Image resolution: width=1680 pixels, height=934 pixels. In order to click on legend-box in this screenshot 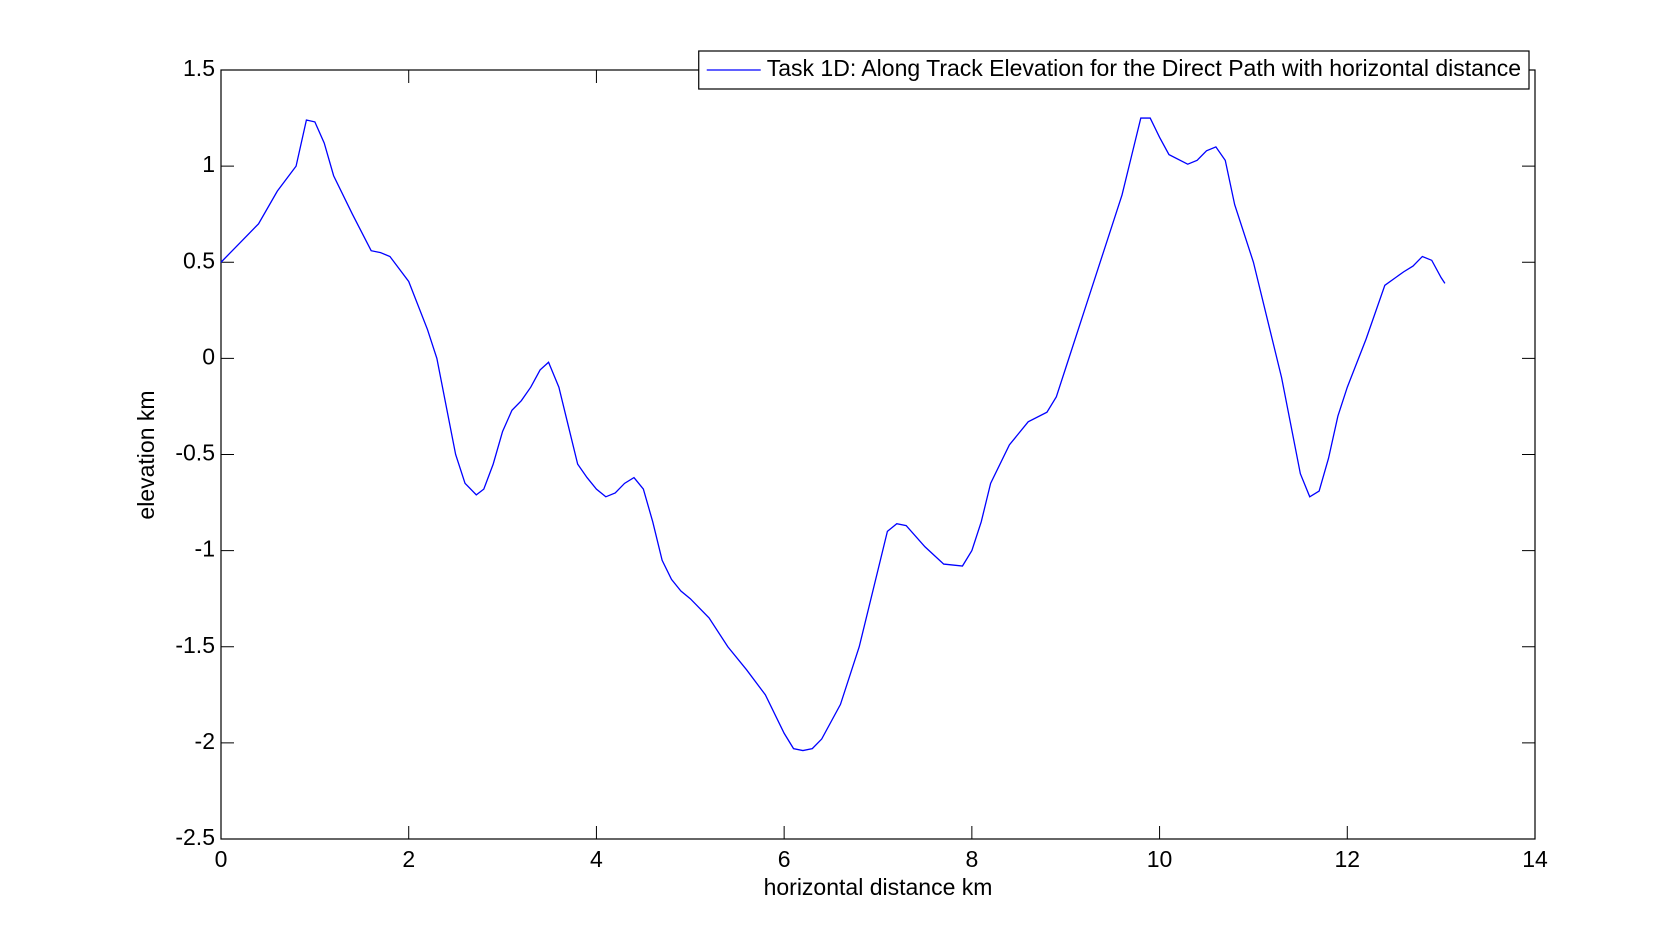, I will do `click(1114, 70)`.